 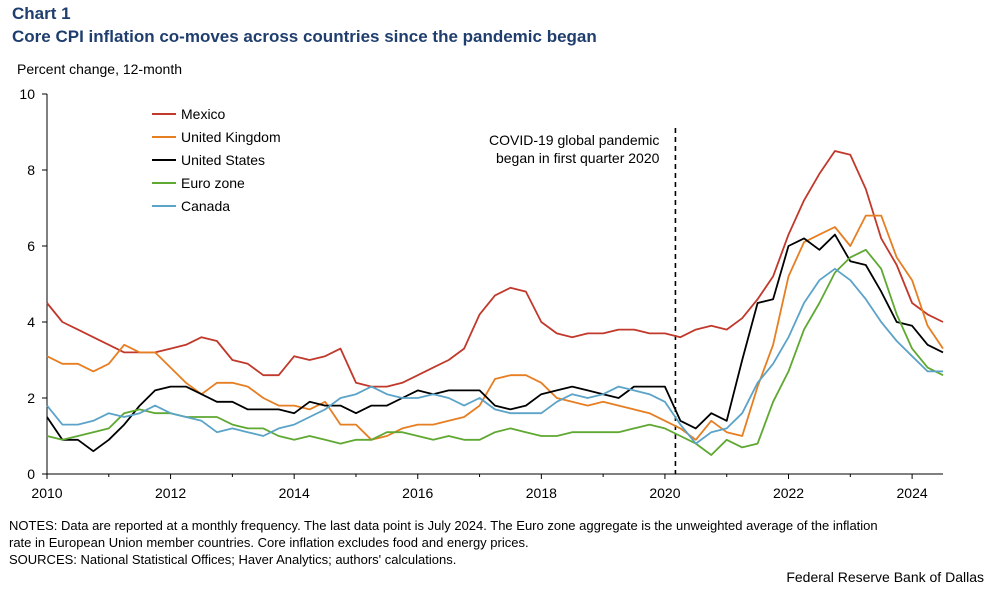 I want to click on y-tick-label: 0, so click(x=31, y=474).